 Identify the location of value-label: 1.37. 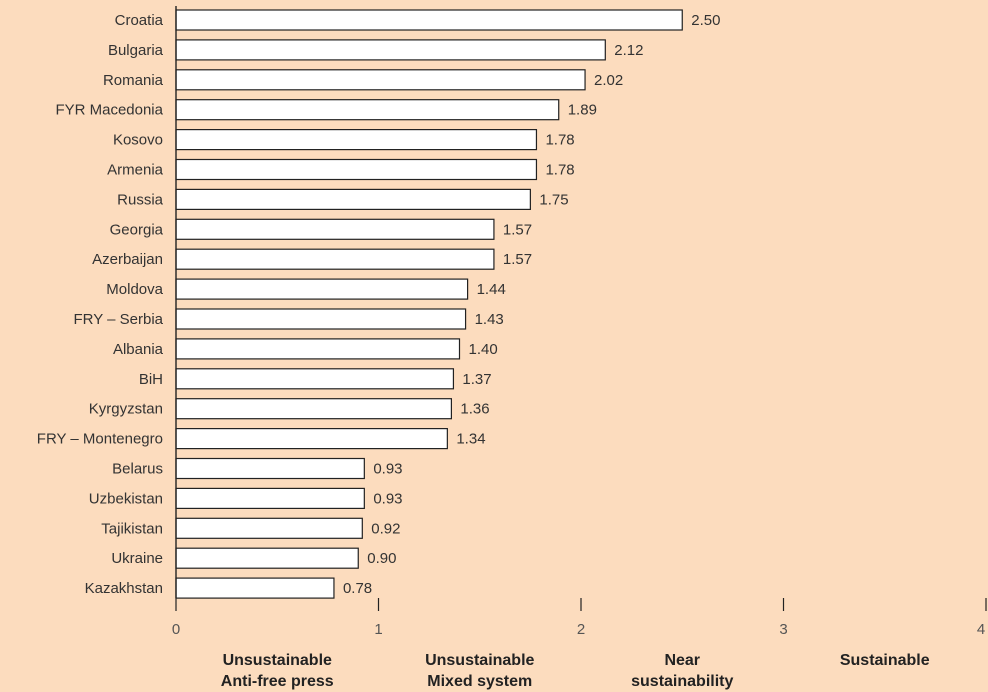
(476, 379).